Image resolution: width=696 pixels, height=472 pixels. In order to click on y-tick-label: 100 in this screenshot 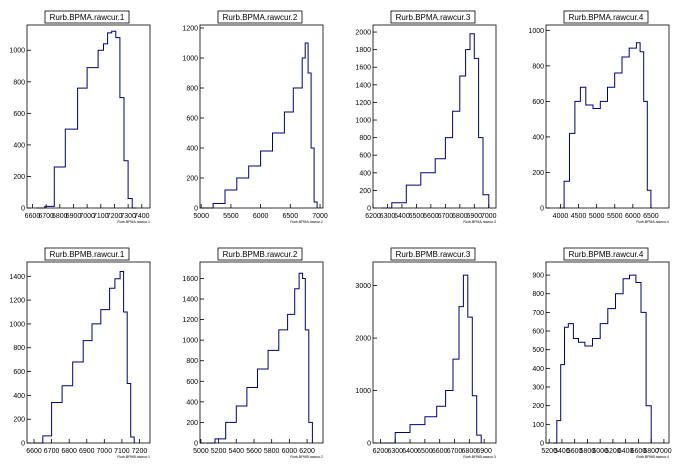, I will do `click(538, 425)`.